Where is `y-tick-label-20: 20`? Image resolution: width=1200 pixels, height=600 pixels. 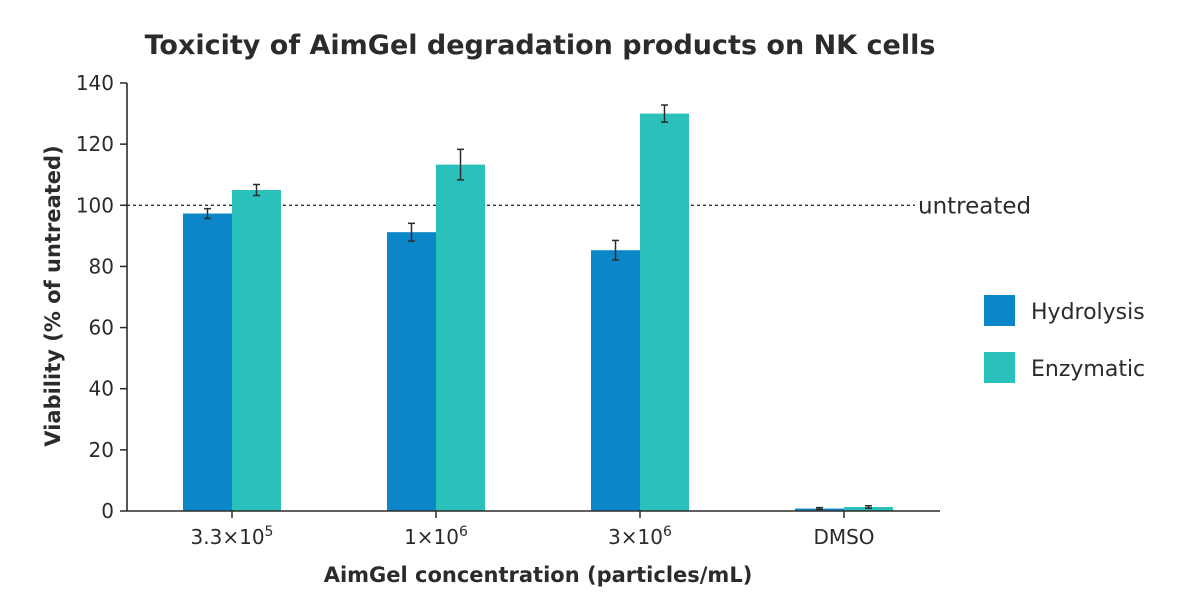
y-tick-label-20: 20 is located at coordinates (101, 450).